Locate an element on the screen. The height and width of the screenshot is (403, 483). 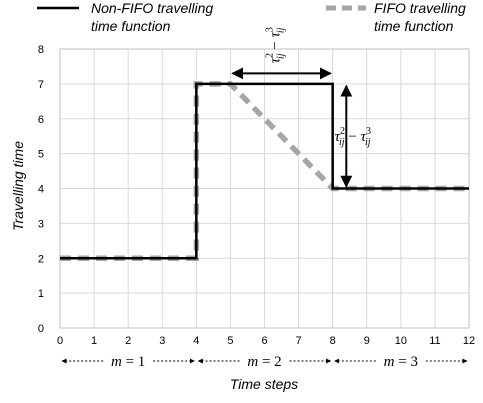
legend-label-non-fifo-line2: time function is located at coordinates (131, 26).